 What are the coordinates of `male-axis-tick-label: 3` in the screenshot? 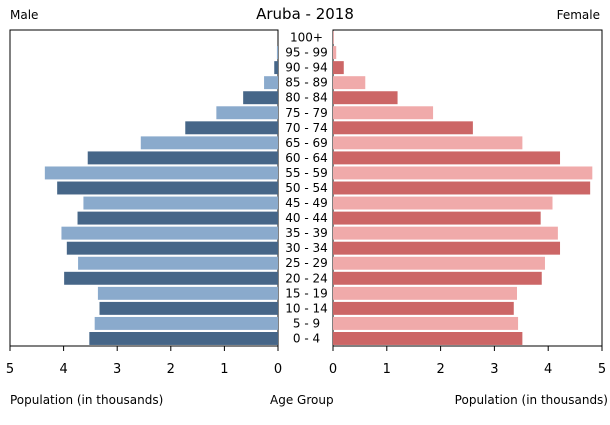 It's located at (117, 369).